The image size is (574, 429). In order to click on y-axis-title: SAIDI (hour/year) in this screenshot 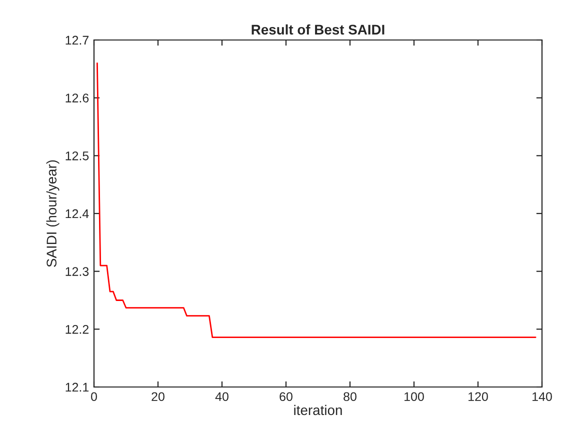, I will do `click(53, 213)`.